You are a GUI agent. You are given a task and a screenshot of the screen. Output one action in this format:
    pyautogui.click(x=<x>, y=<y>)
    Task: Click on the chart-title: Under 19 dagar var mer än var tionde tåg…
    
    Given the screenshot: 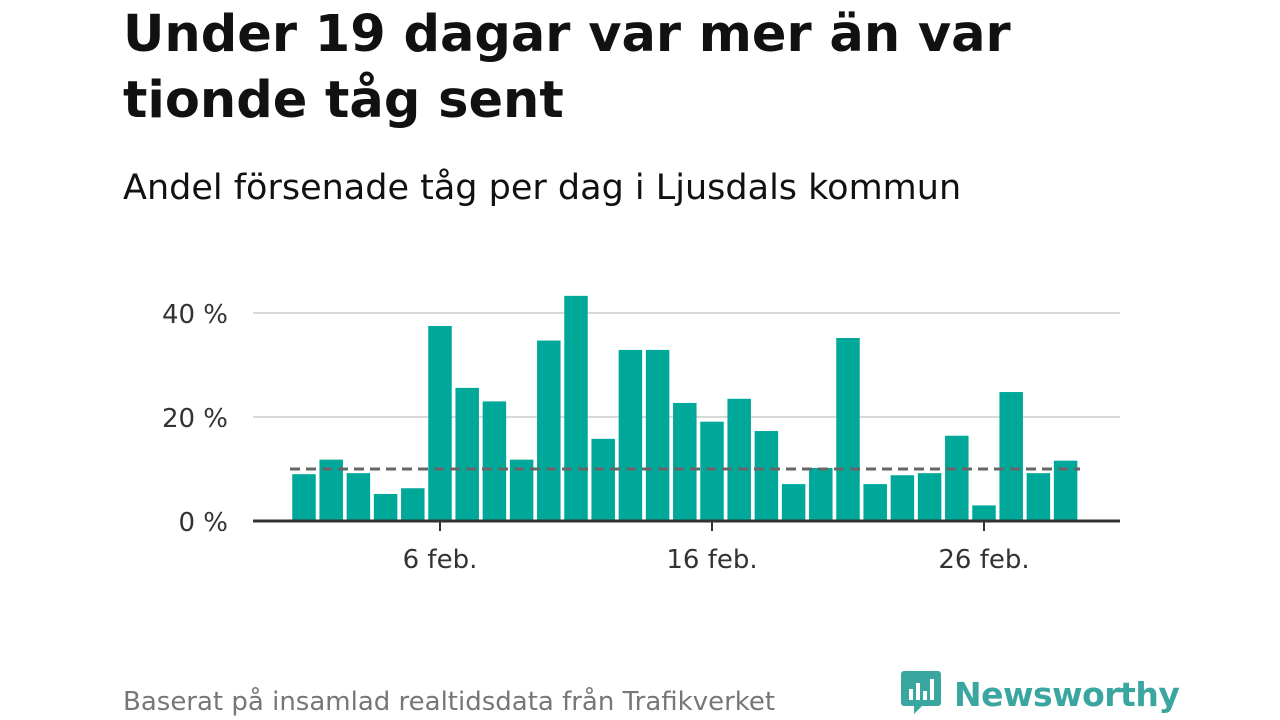 What is the action you would take?
    pyautogui.click(x=567, y=67)
    